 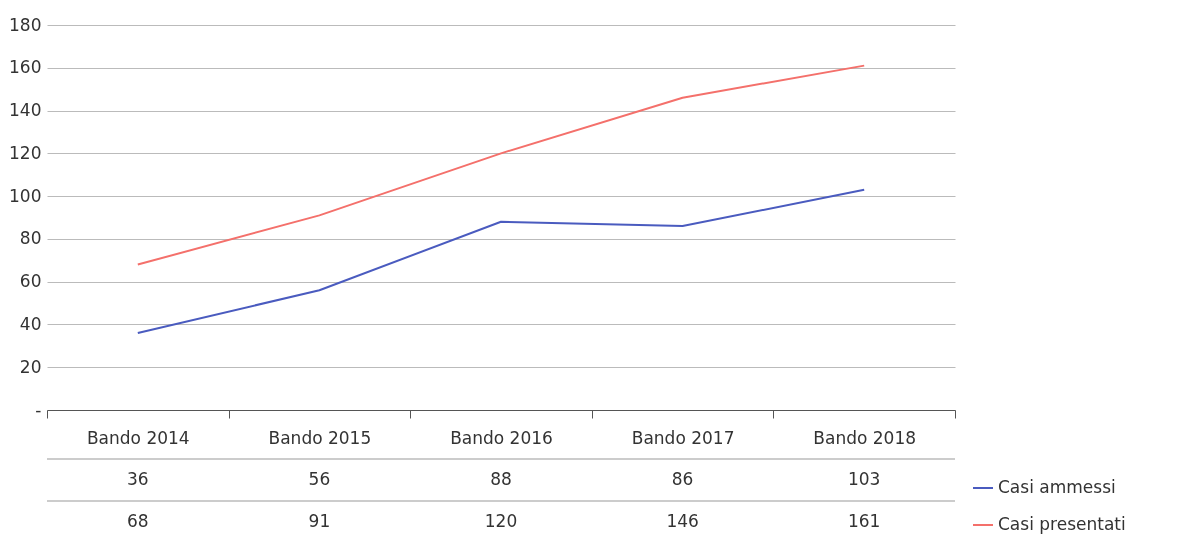 What do you see at coordinates (30, 238) in the screenshot?
I see `y-tick-label: 80` at bounding box center [30, 238].